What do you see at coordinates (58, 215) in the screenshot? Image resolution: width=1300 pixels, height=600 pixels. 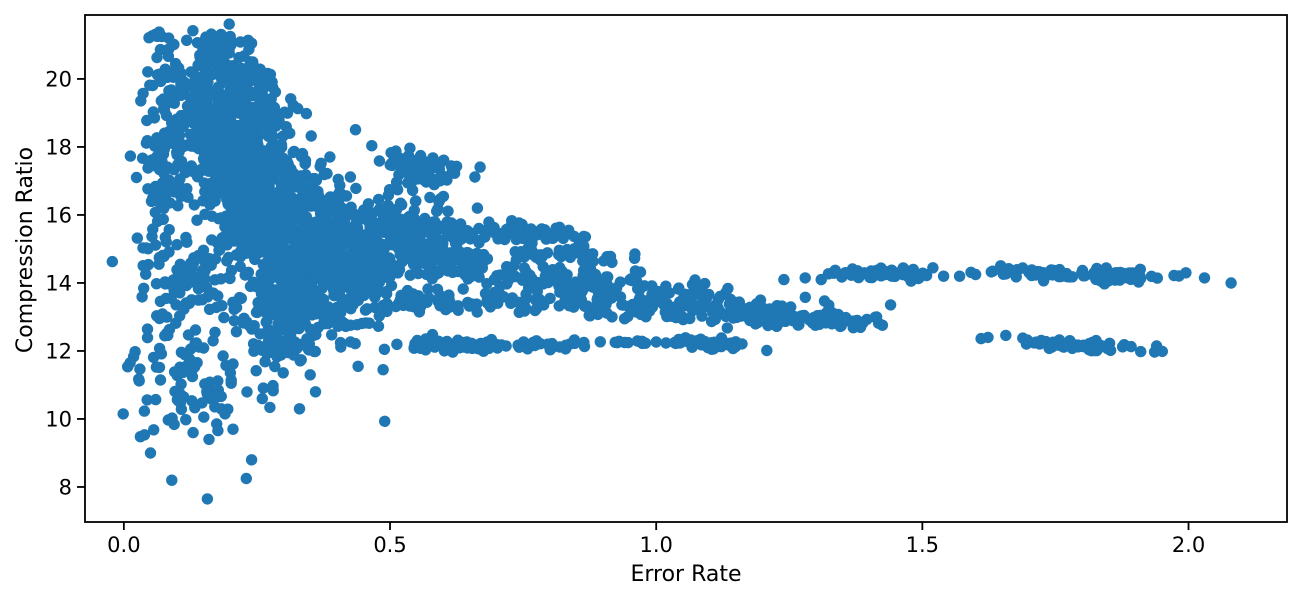 I see `y-tick-label: 16` at bounding box center [58, 215].